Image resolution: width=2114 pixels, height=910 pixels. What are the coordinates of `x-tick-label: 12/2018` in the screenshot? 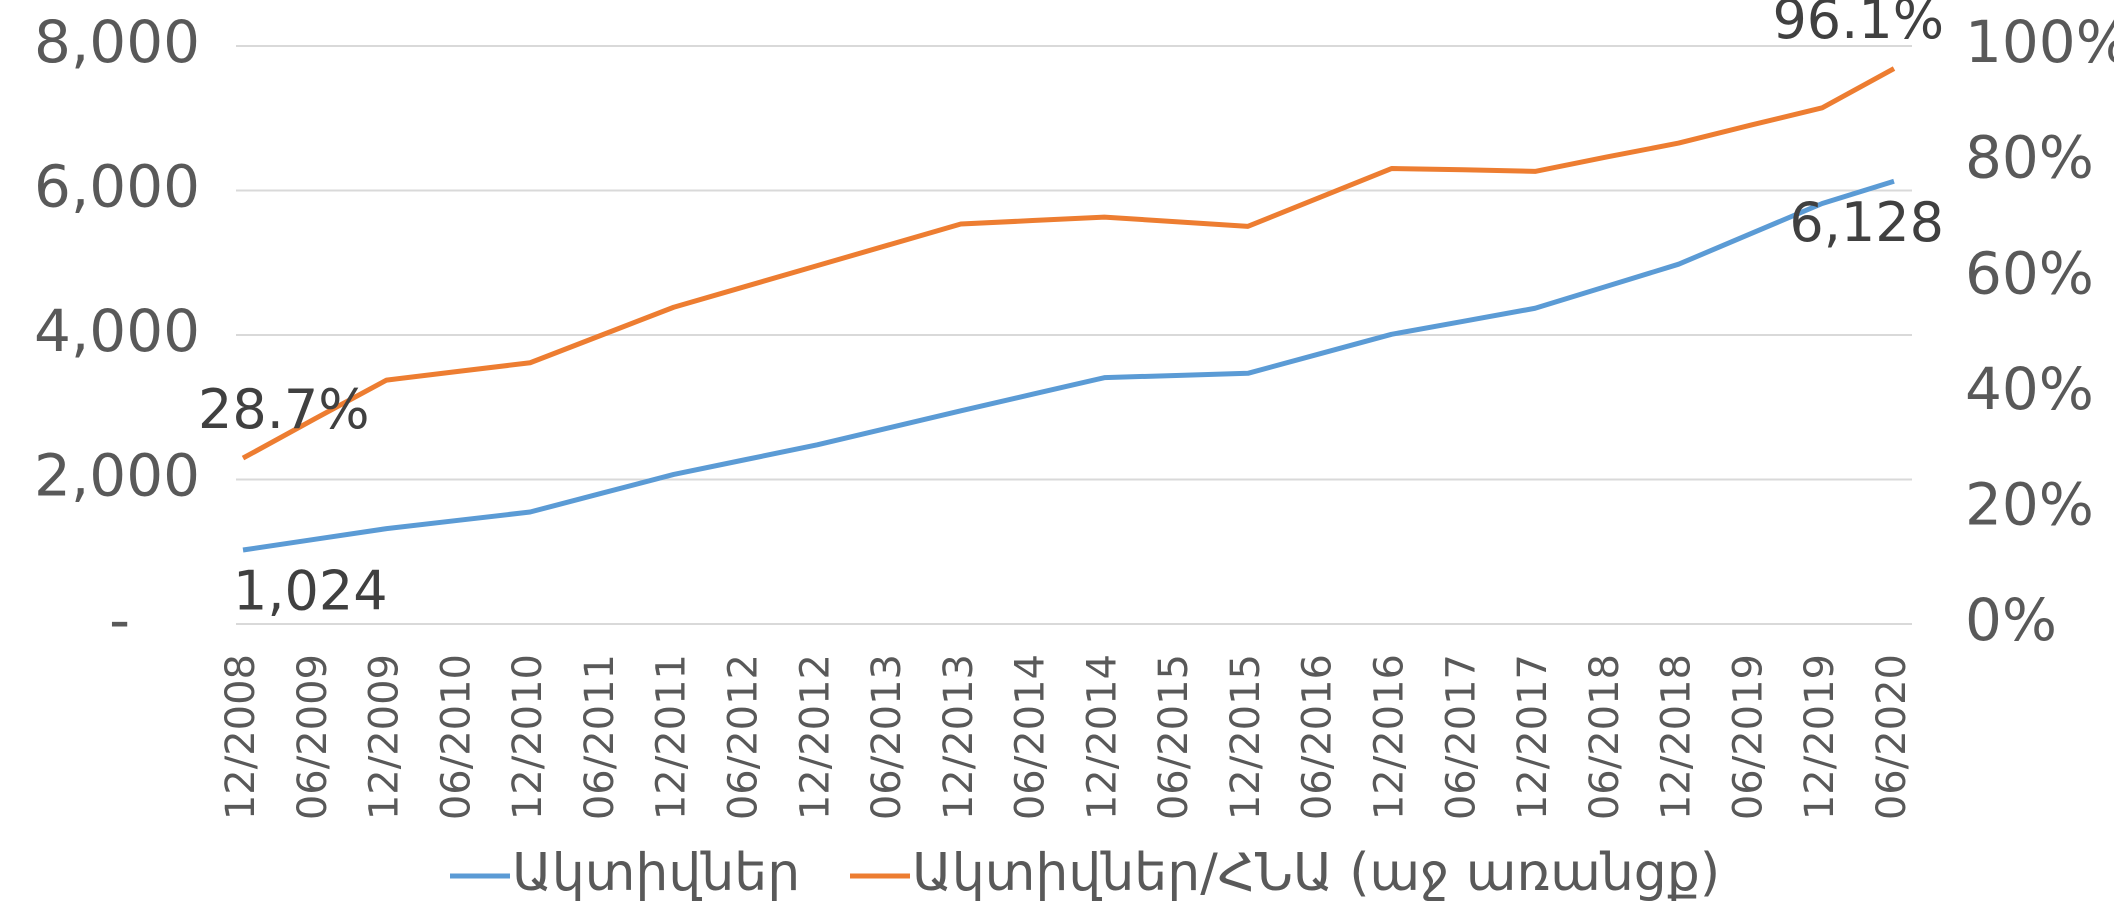 It's located at (1677, 737).